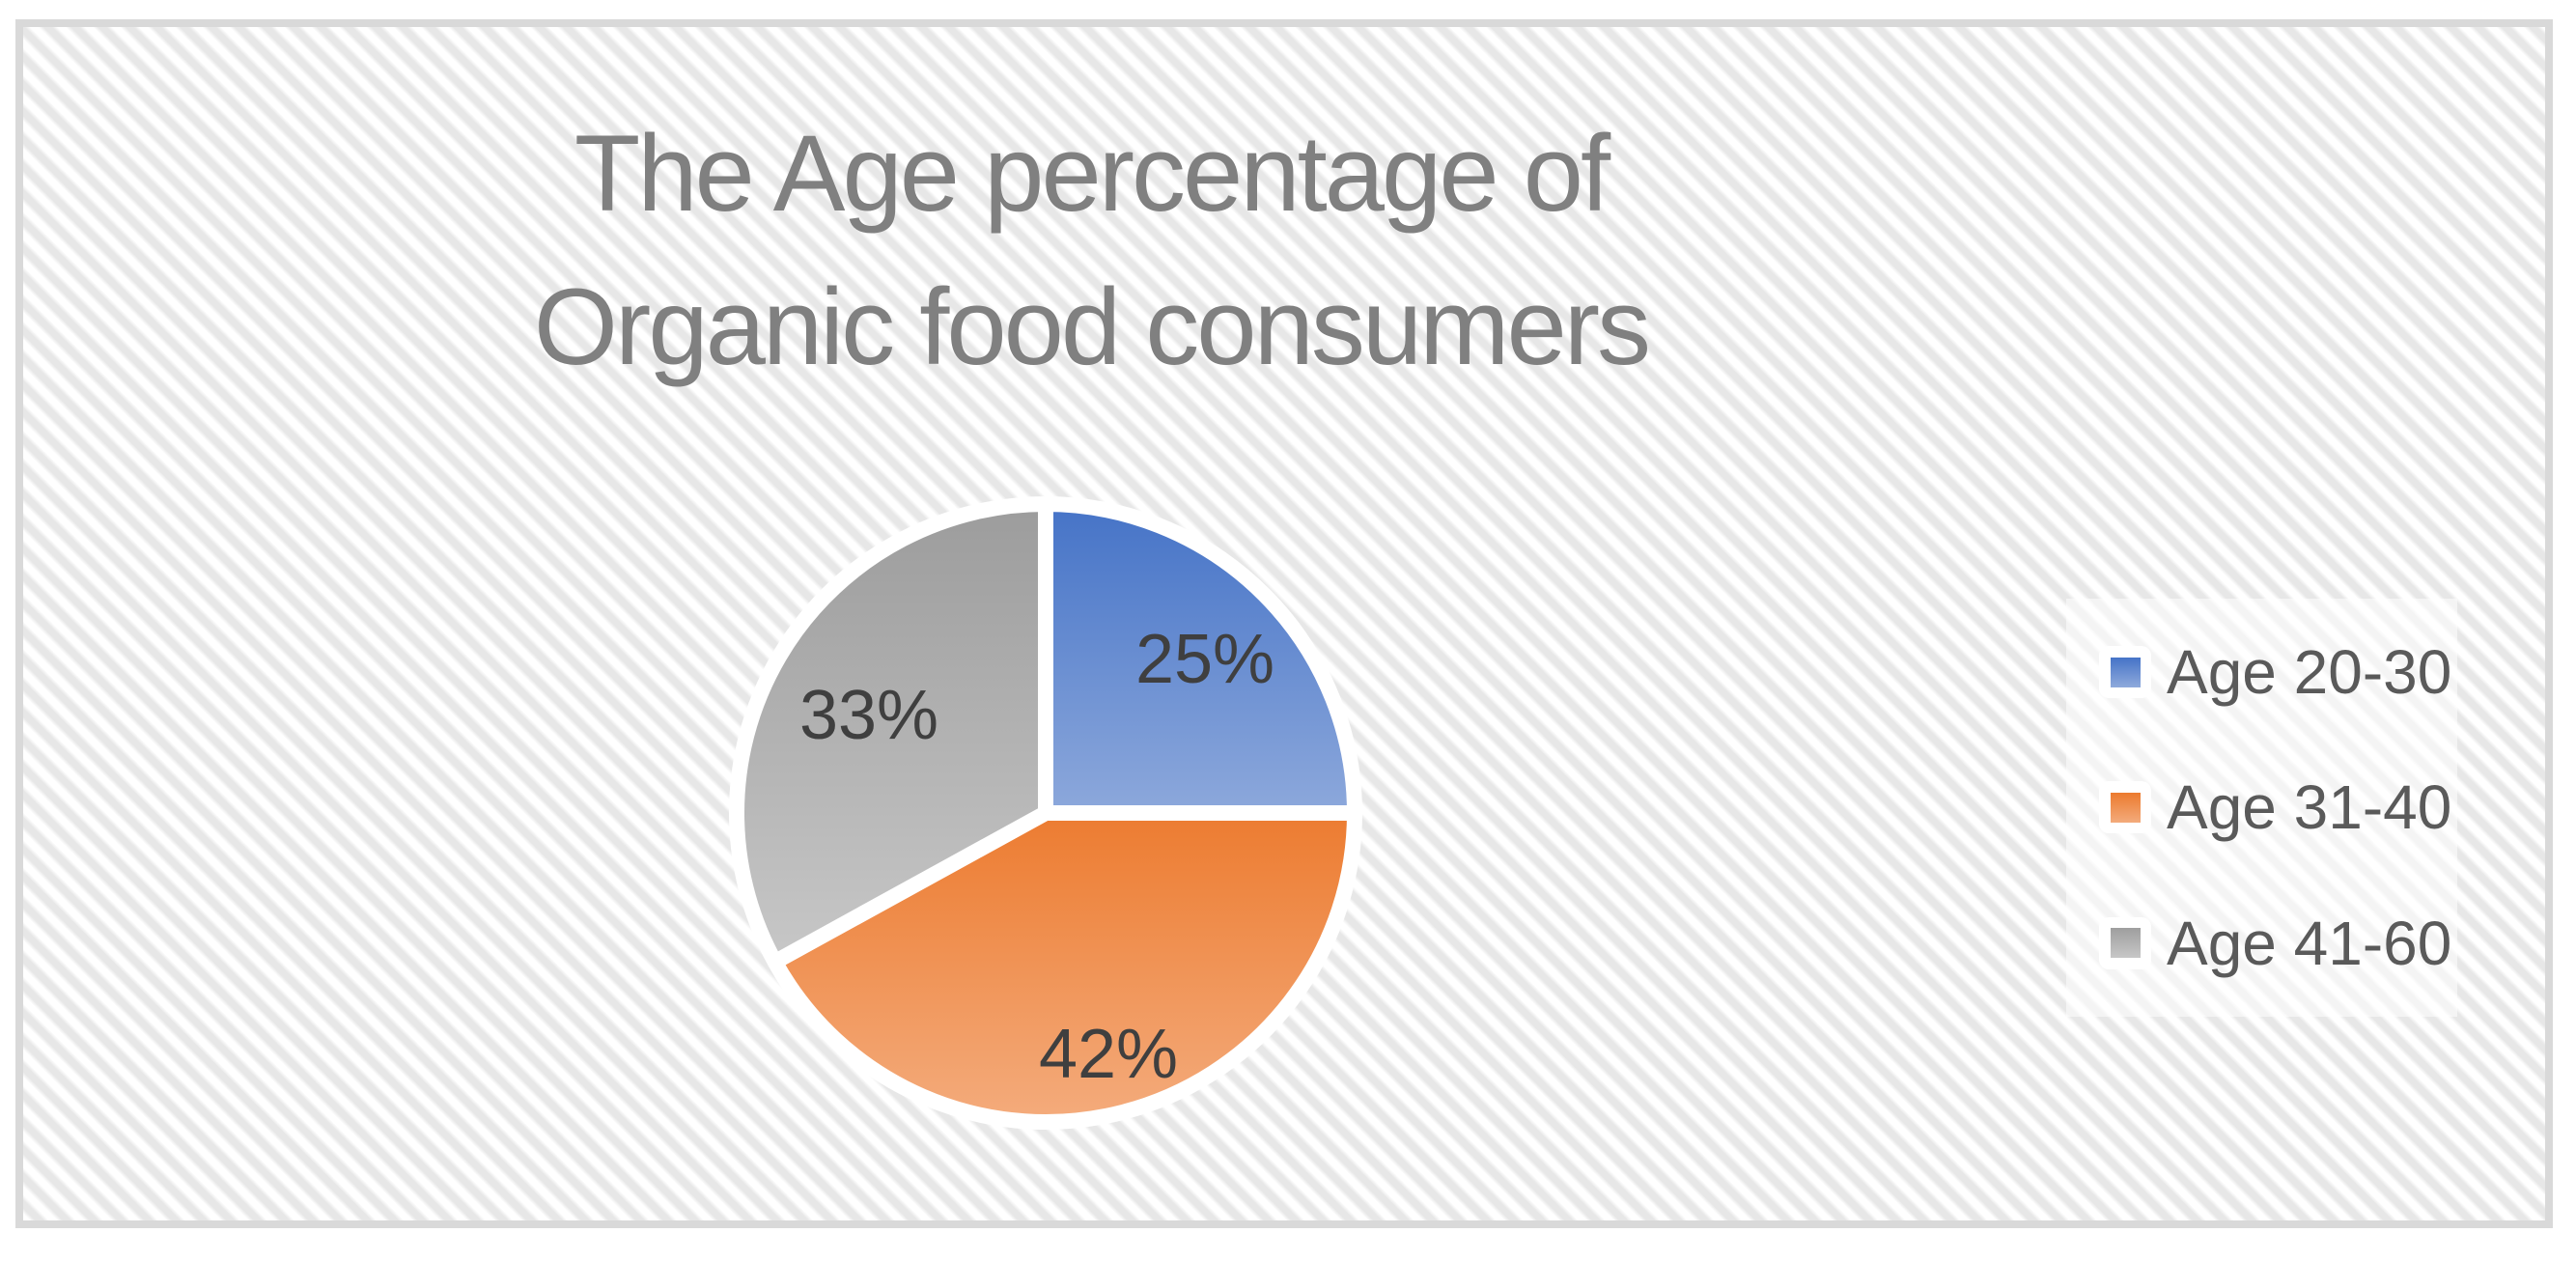 This screenshot has height=1261, width=2576. I want to click on legend-swatch-age-41-60-icon, so click(2126, 943).